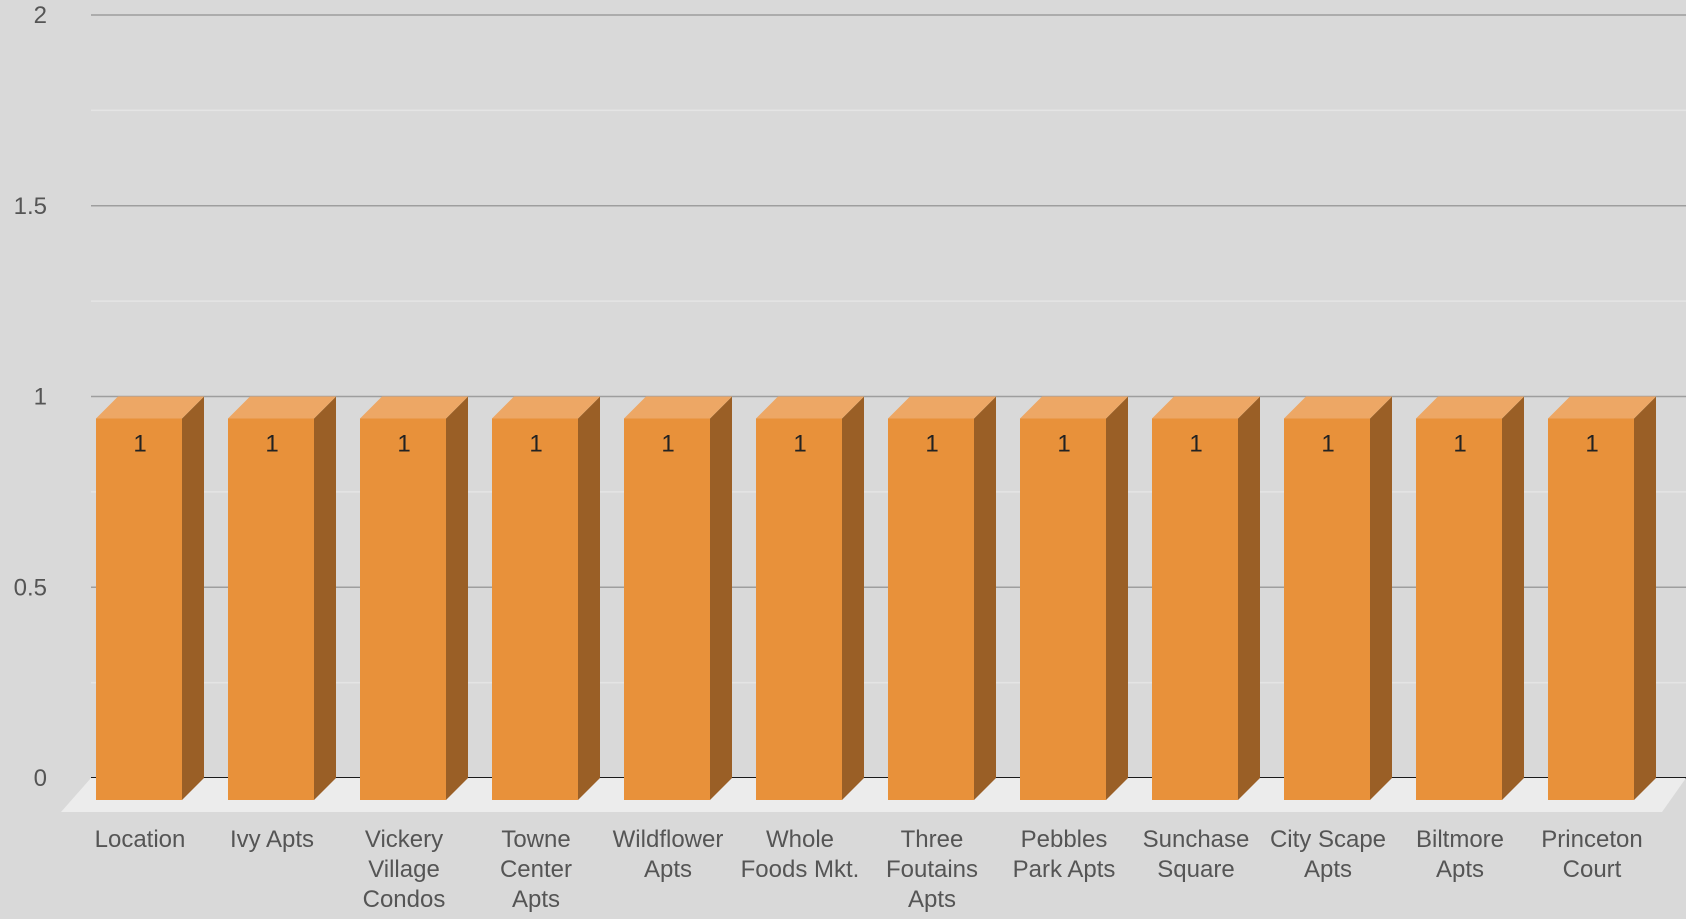  I want to click on y-tick-label: 0, so click(40, 778).